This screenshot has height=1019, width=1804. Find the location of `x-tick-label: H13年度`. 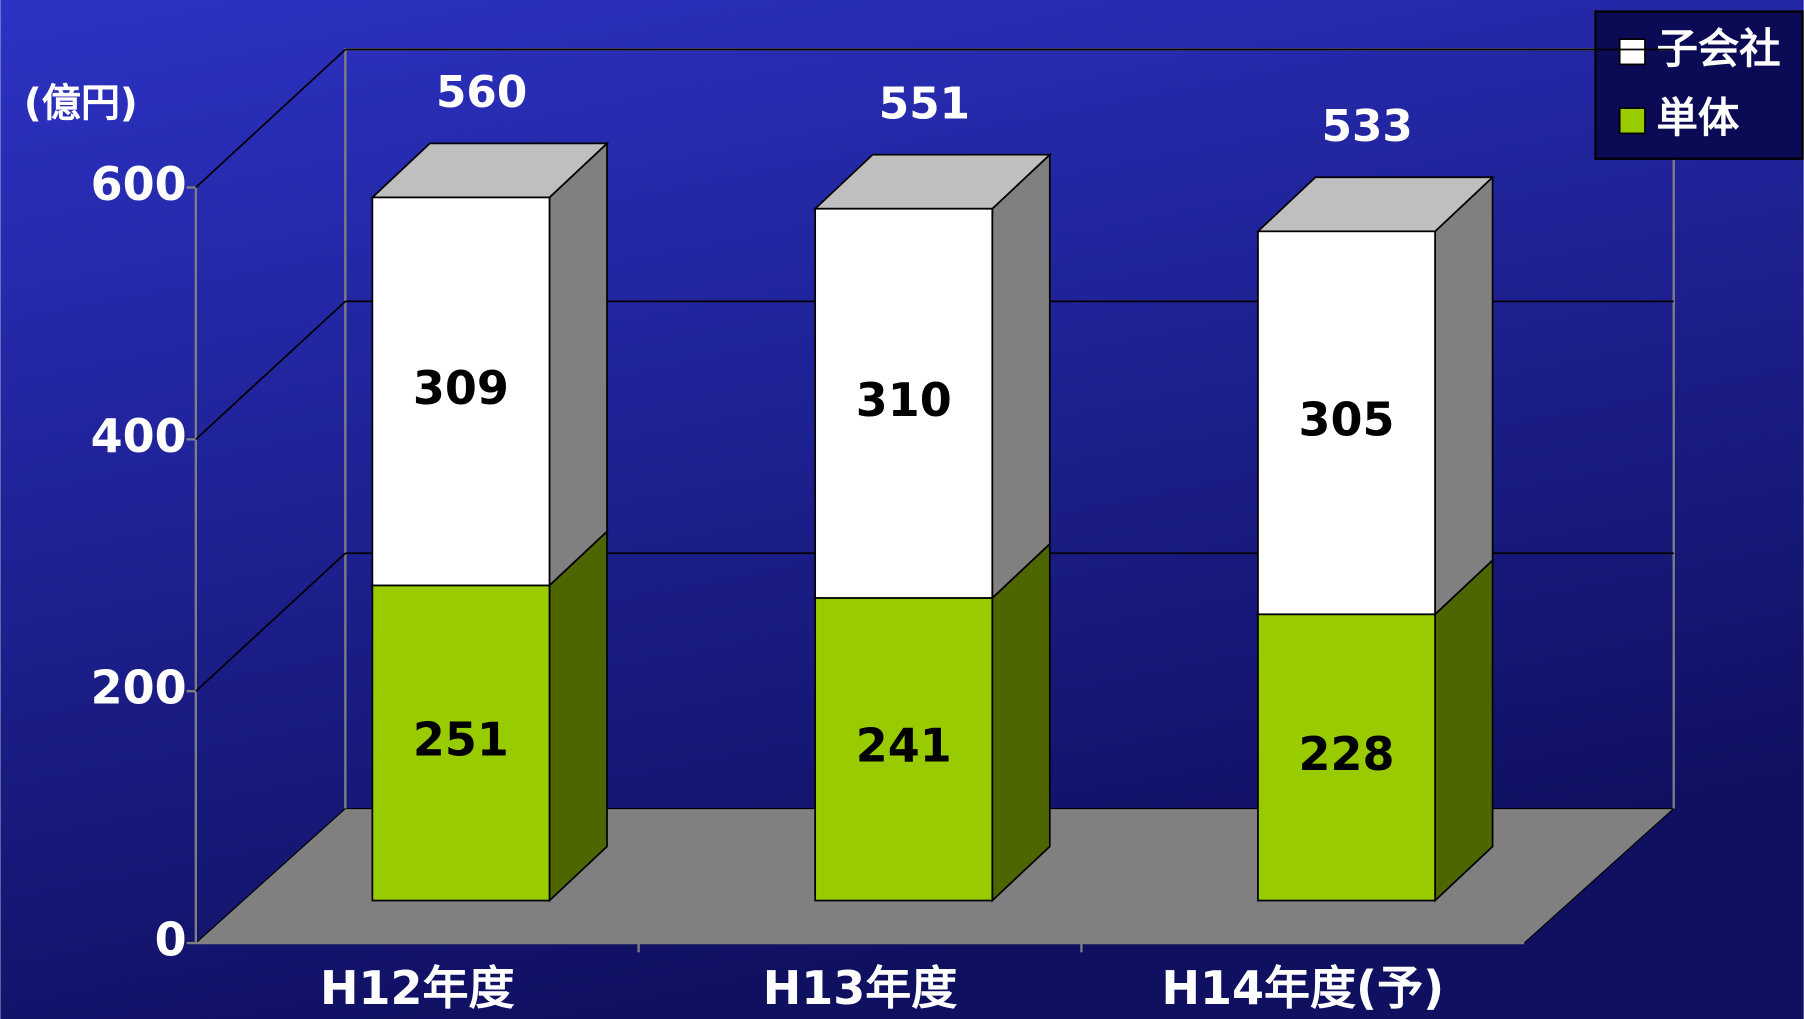

x-tick-label: H13年度 is located at coordinates (860, 988).